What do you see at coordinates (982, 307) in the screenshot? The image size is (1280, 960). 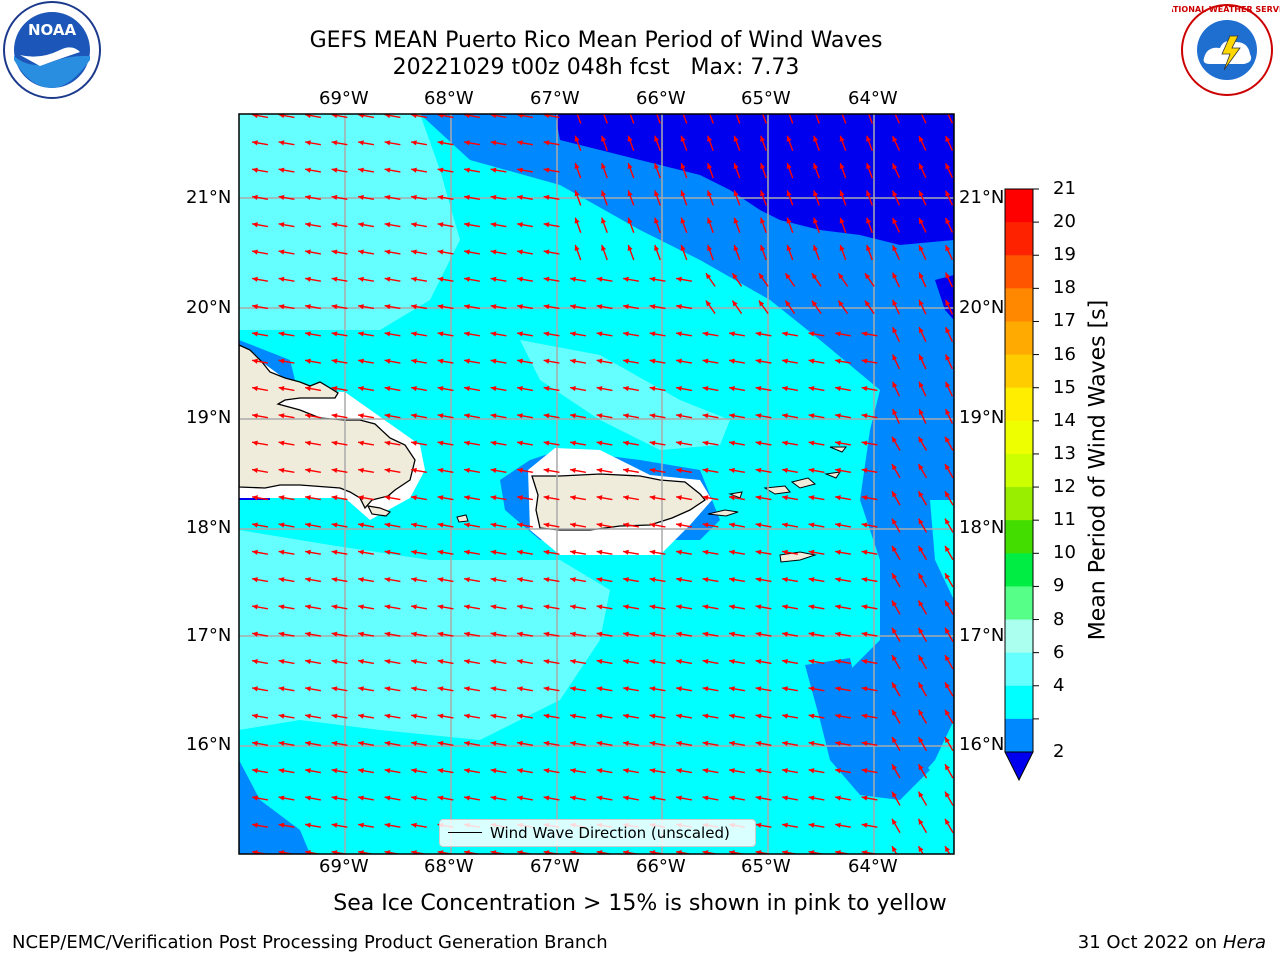 I see `lat-label-right: 20°N` at bounding box center [982, 307].